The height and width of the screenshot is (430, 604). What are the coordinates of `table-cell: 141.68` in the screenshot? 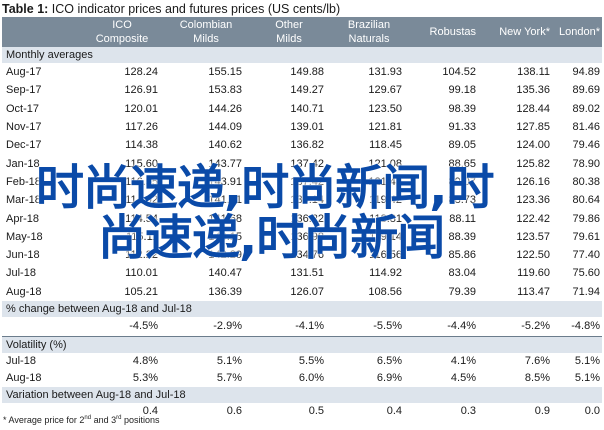 It's located at (225, 218).